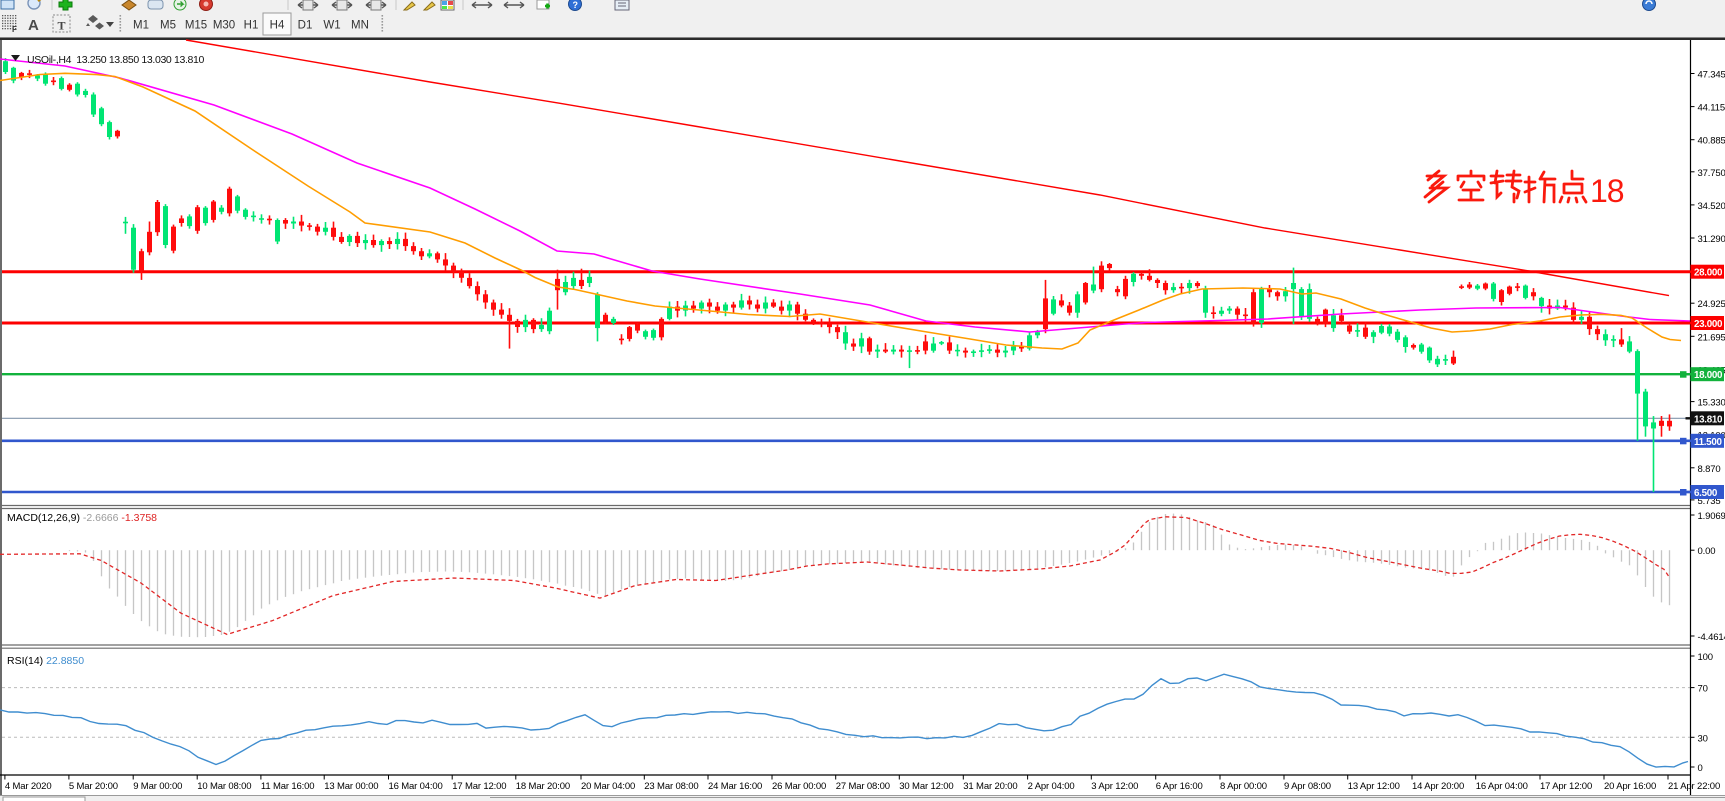 Image resolution: width=1725 pixels, height=801 pixels. I want to click on svg-text: 14 Apr 20:00, so click(1438, 786).